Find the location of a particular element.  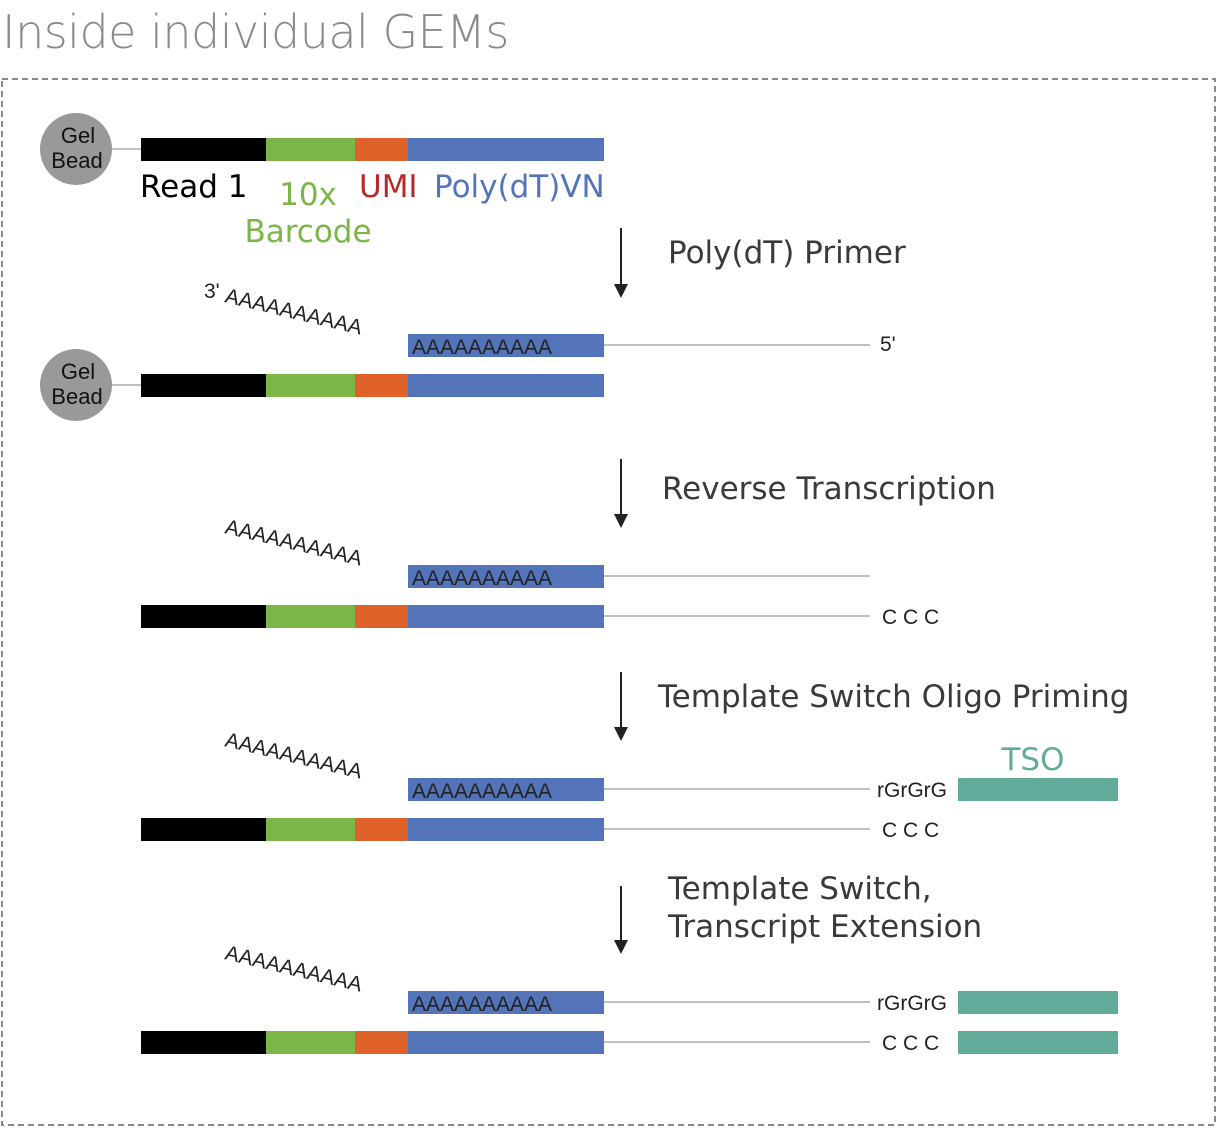

construct-2: 3' AAAAAAAAAA AAAAAAAAAA 5' Gel Bead is located at coordinates (468, 350).